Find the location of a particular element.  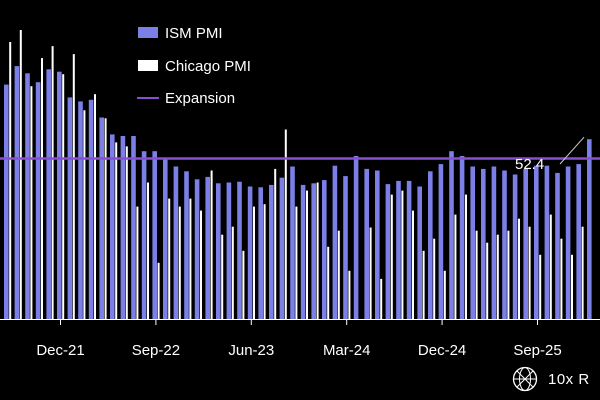

x-tick-label: Dec-21 is located at coordinates (60, 350).